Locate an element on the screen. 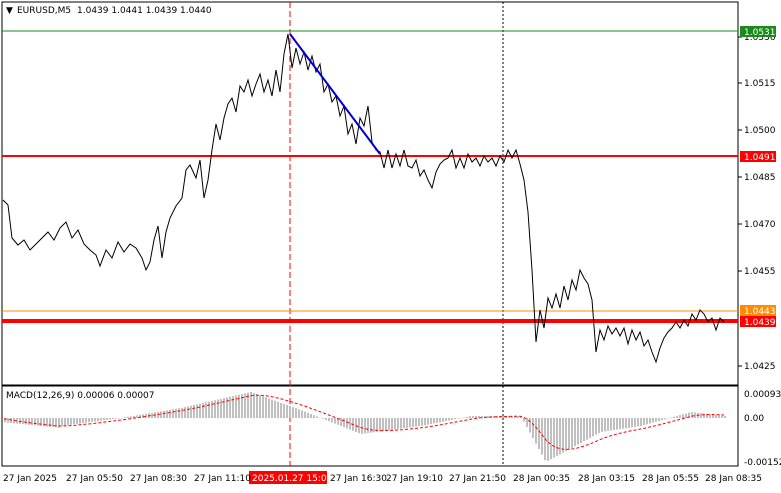  time-label: 27 Jan 08:30 is located at coordinates (158, 479).